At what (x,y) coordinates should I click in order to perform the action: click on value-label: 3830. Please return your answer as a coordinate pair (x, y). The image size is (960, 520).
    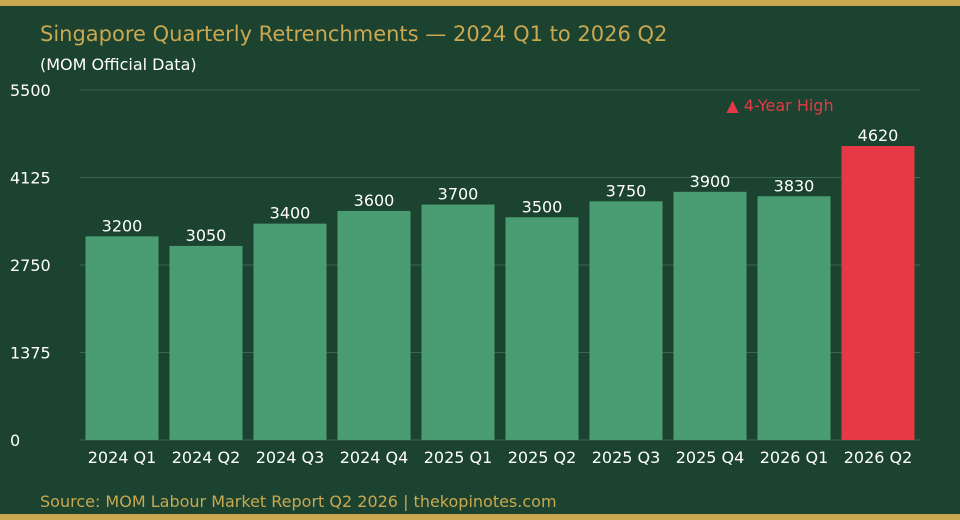
    Looking at the image, I should click on (794, 185).